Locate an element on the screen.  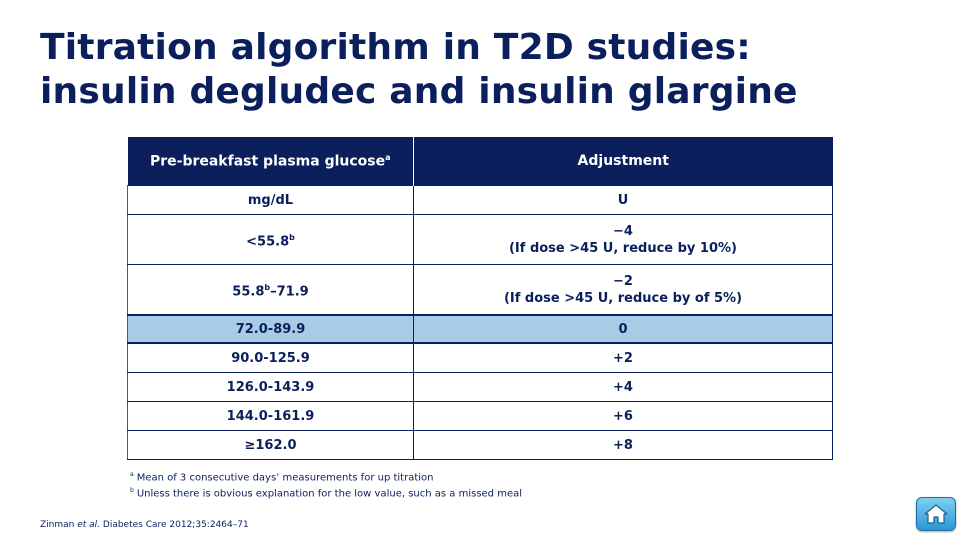
adjustment-value: −2 (If dose >45 U, reduce by of 5%) is located at coordinates (623, 290).